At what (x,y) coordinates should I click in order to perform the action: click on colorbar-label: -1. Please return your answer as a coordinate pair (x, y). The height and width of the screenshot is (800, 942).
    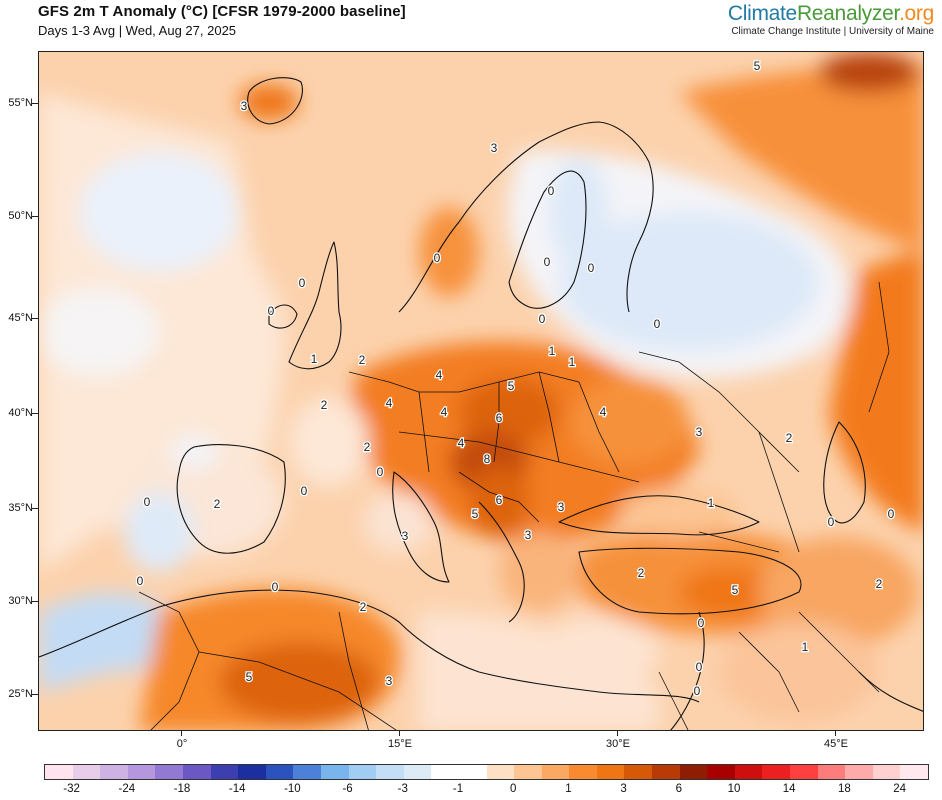
    Looking at the image, I should click on (458, 789).